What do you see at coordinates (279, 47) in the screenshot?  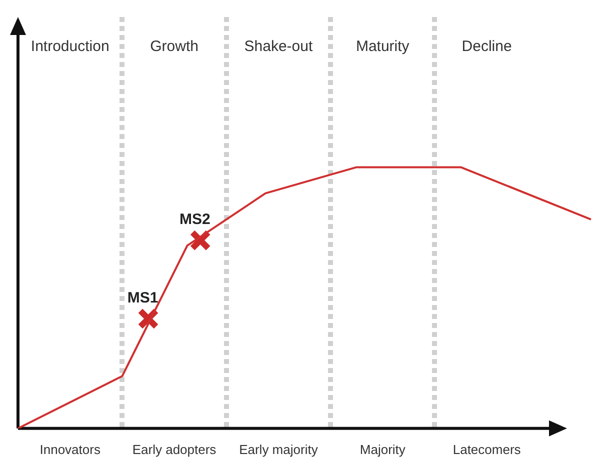 I see `text: Shake-out` at bounding box center [279, 47].